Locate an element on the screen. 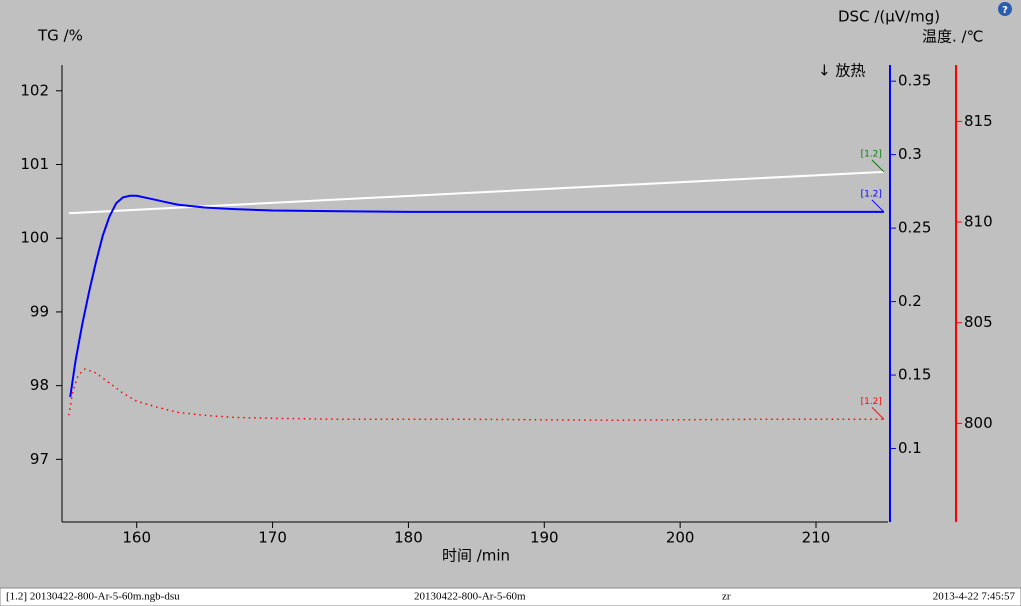 This screenshot has width=1021, height=606. y2-axis-title: DSC /(μV/mg) is located at coordinates (889, 17).